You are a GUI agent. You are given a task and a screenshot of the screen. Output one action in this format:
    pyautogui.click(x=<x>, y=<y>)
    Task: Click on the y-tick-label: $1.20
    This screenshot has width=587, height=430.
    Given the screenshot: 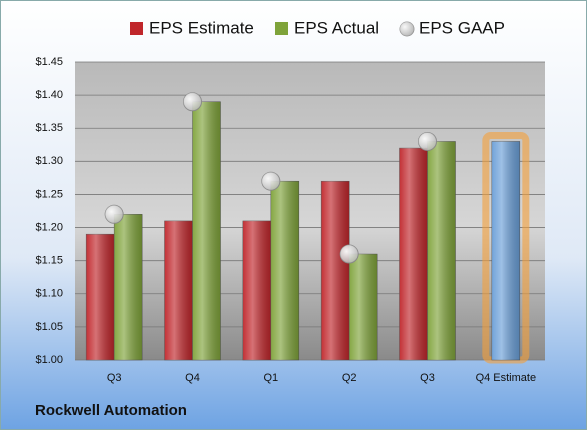 What is the action you would take?
    pyautogui.click(x=49, y=227)
    